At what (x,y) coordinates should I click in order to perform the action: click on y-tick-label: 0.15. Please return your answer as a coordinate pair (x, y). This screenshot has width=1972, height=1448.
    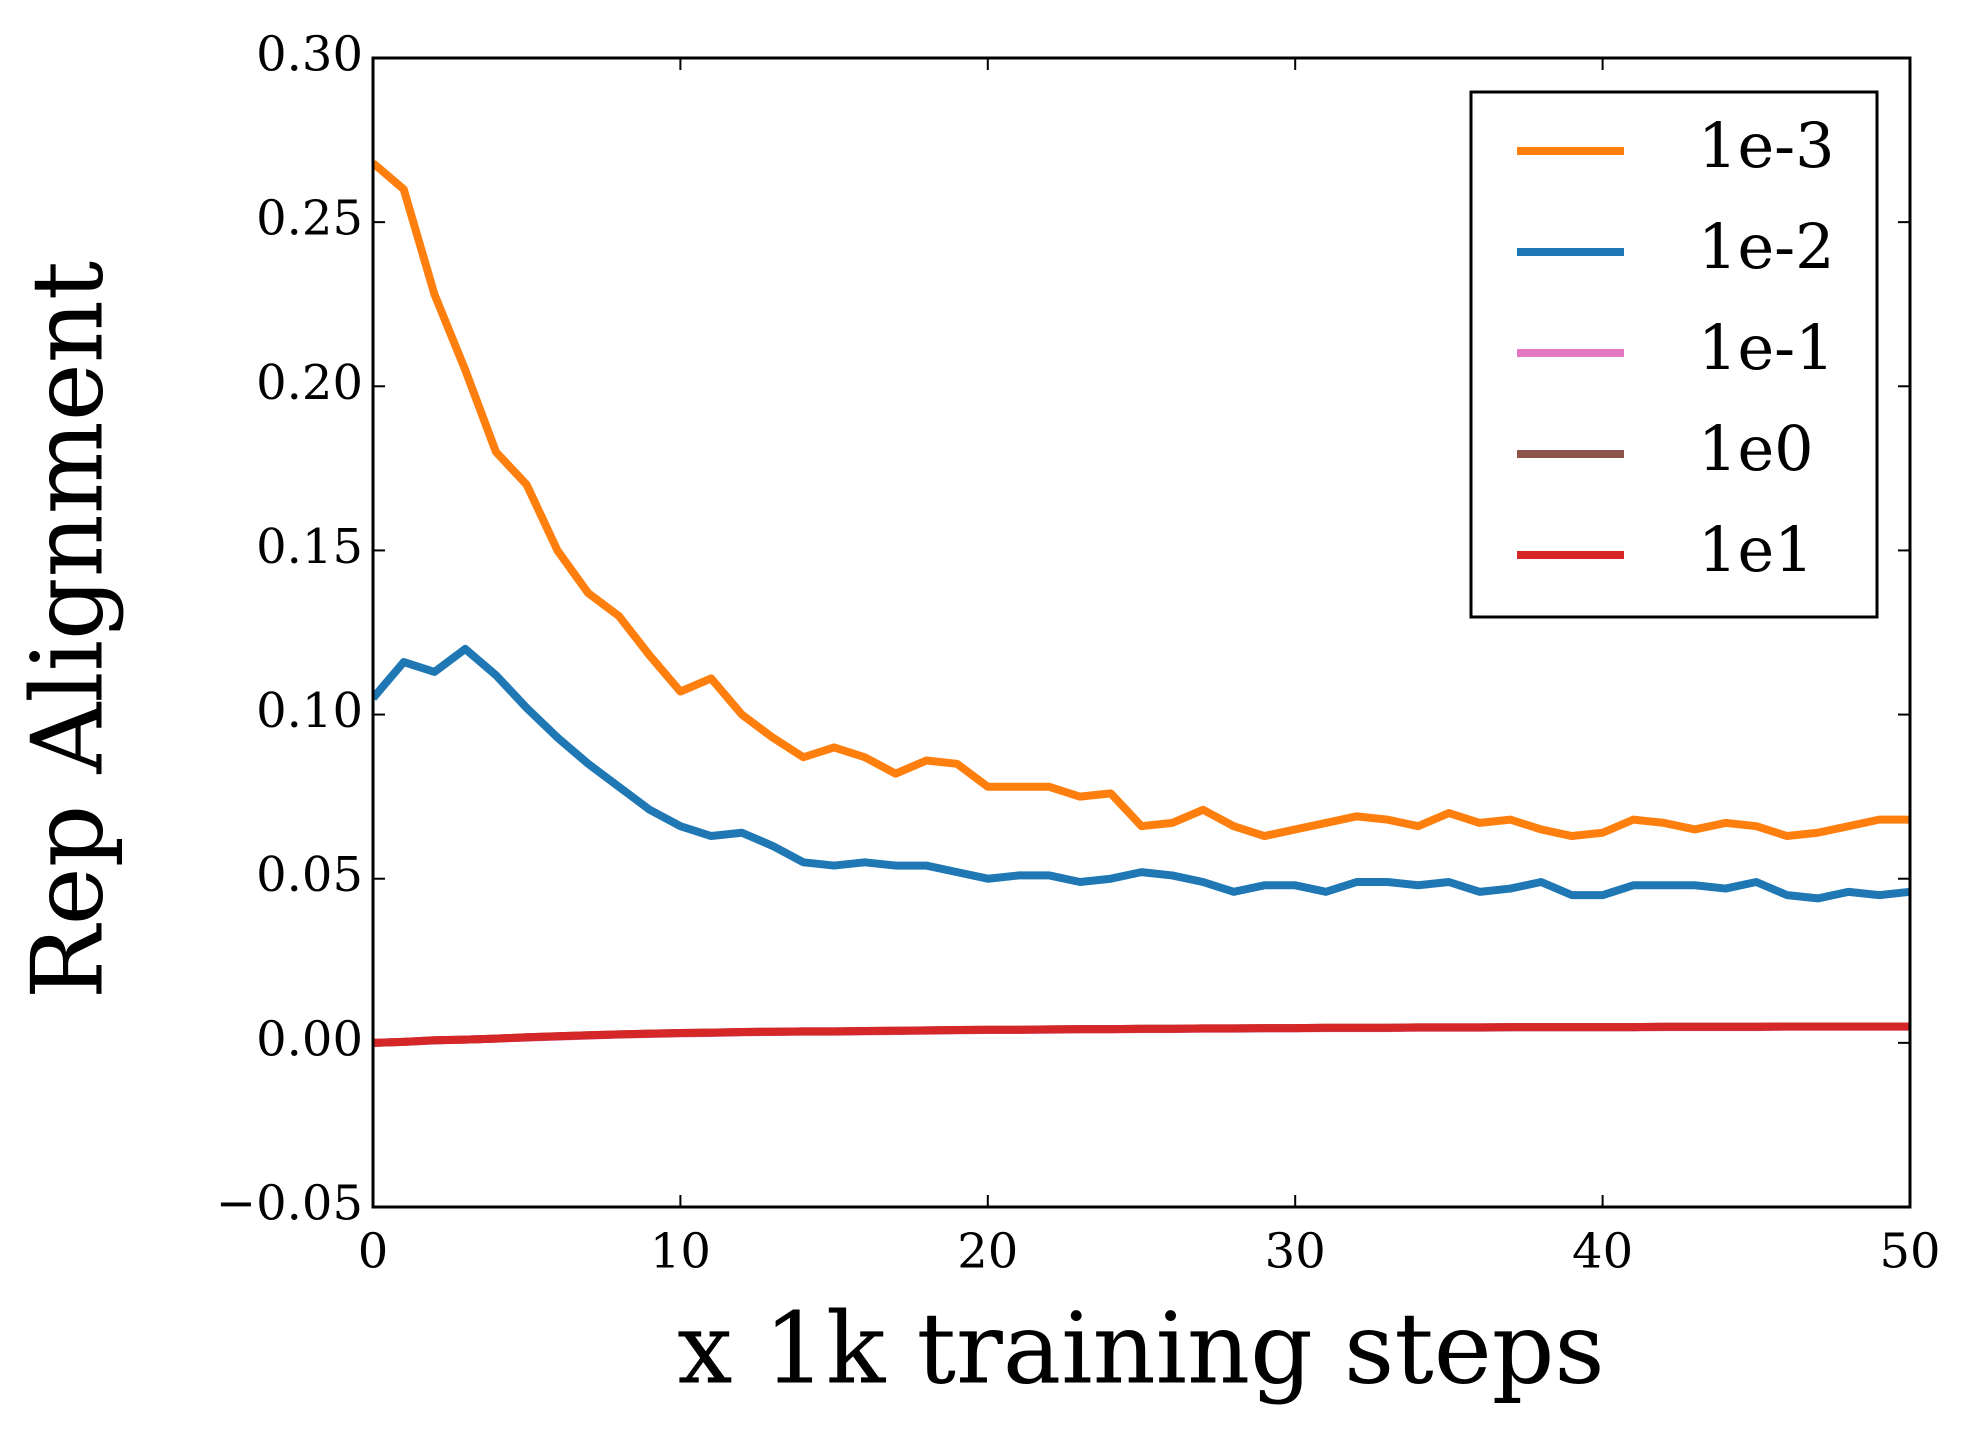
    Looking at the image, I should click on (309, 547).